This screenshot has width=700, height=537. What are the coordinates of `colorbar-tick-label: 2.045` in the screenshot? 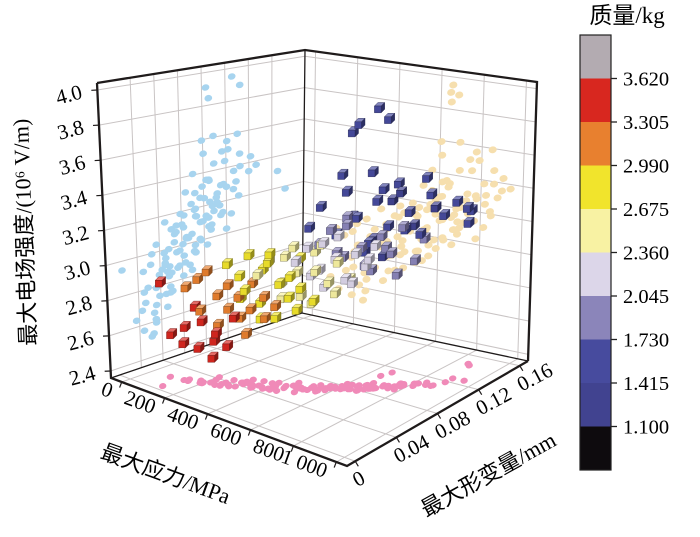 It's located at (646, 297).